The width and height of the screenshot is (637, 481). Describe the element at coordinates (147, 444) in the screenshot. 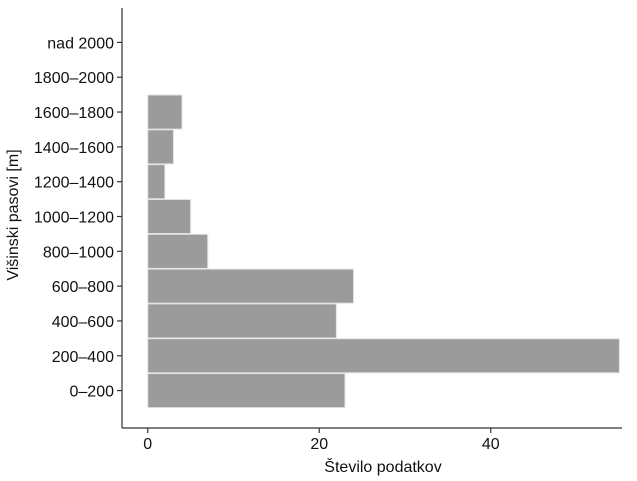

I see `x-tick-label: 0` at that location.